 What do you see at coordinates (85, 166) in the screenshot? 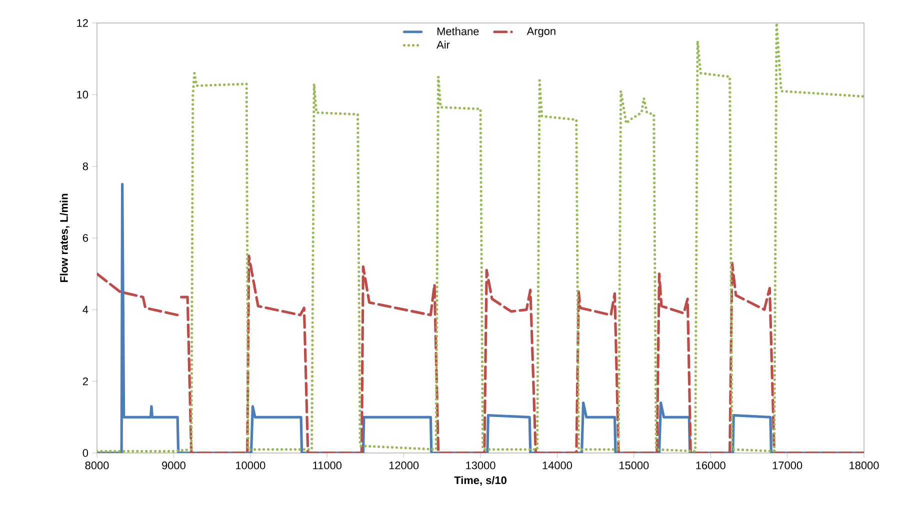
I see `y-tick-label: 8` at bounding box center [85, 166].